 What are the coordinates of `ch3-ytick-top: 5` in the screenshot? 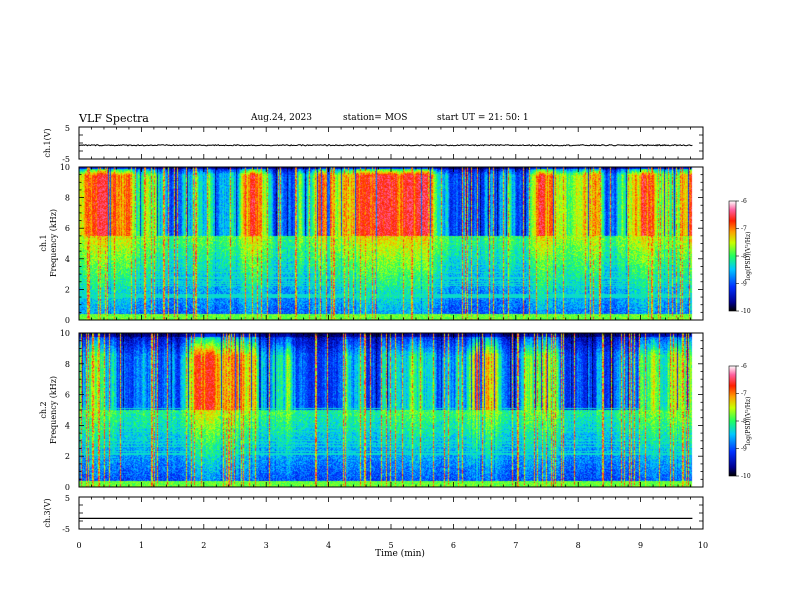 It's located at (67, 498).